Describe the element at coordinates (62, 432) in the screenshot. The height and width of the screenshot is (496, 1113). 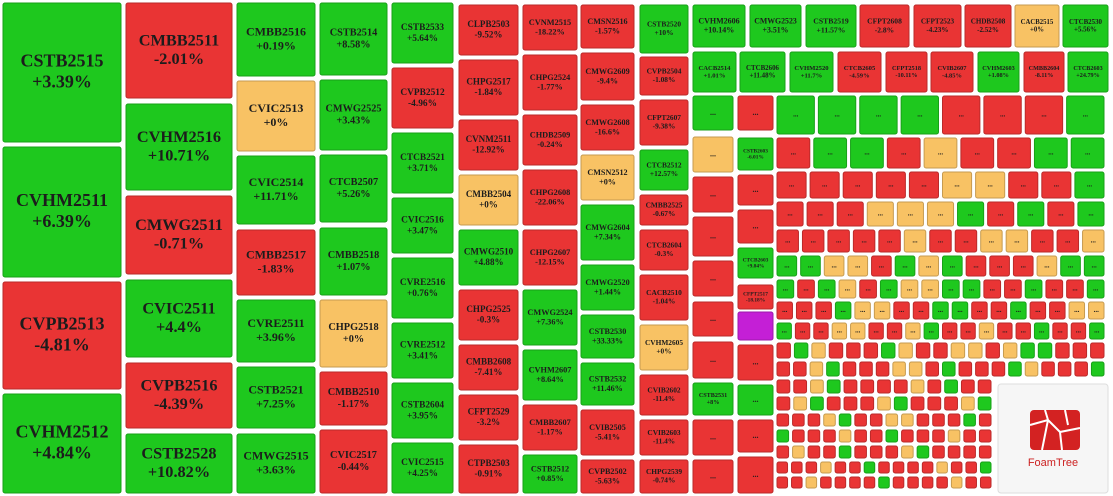
I see `tile-label: CVHM2512` at that location.